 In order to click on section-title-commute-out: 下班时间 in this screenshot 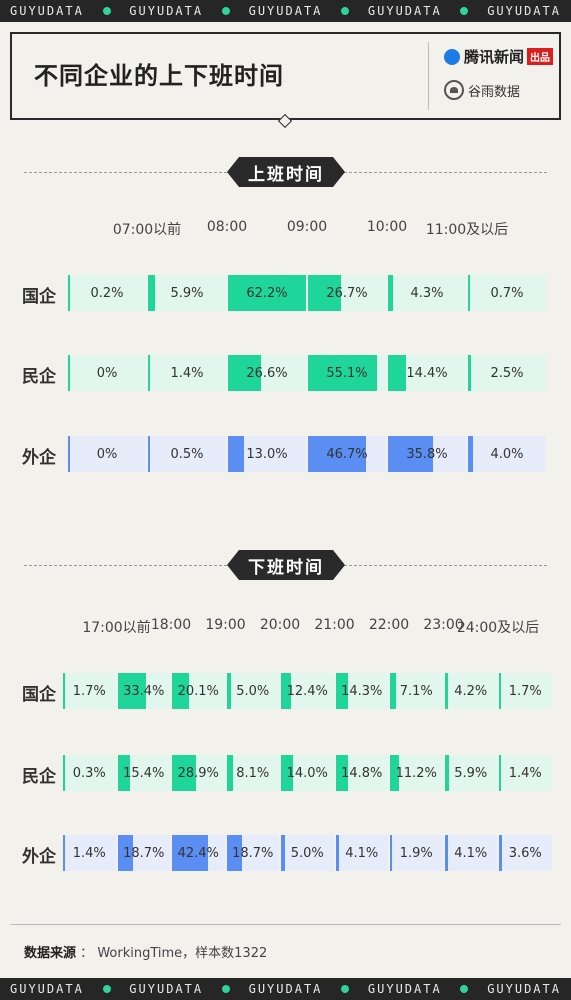, I will do `click(286, 565)`.